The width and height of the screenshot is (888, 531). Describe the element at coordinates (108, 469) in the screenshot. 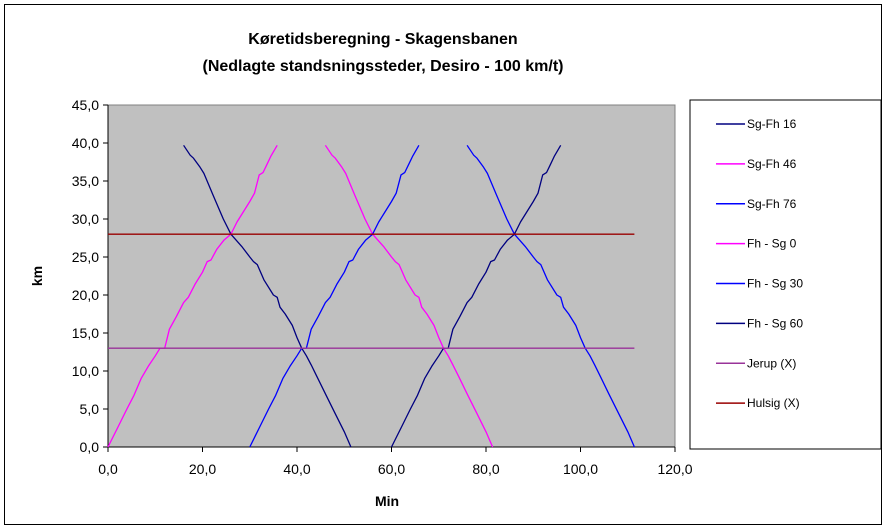

I see `x-tick-label: 0,0` at that location.